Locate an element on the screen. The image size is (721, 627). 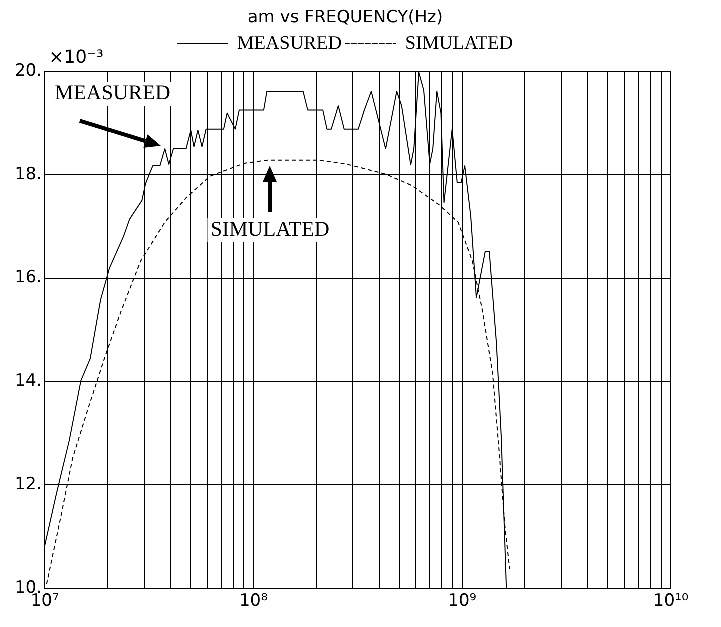
y-tick-label: 14. is located at coordinates (28, 381).